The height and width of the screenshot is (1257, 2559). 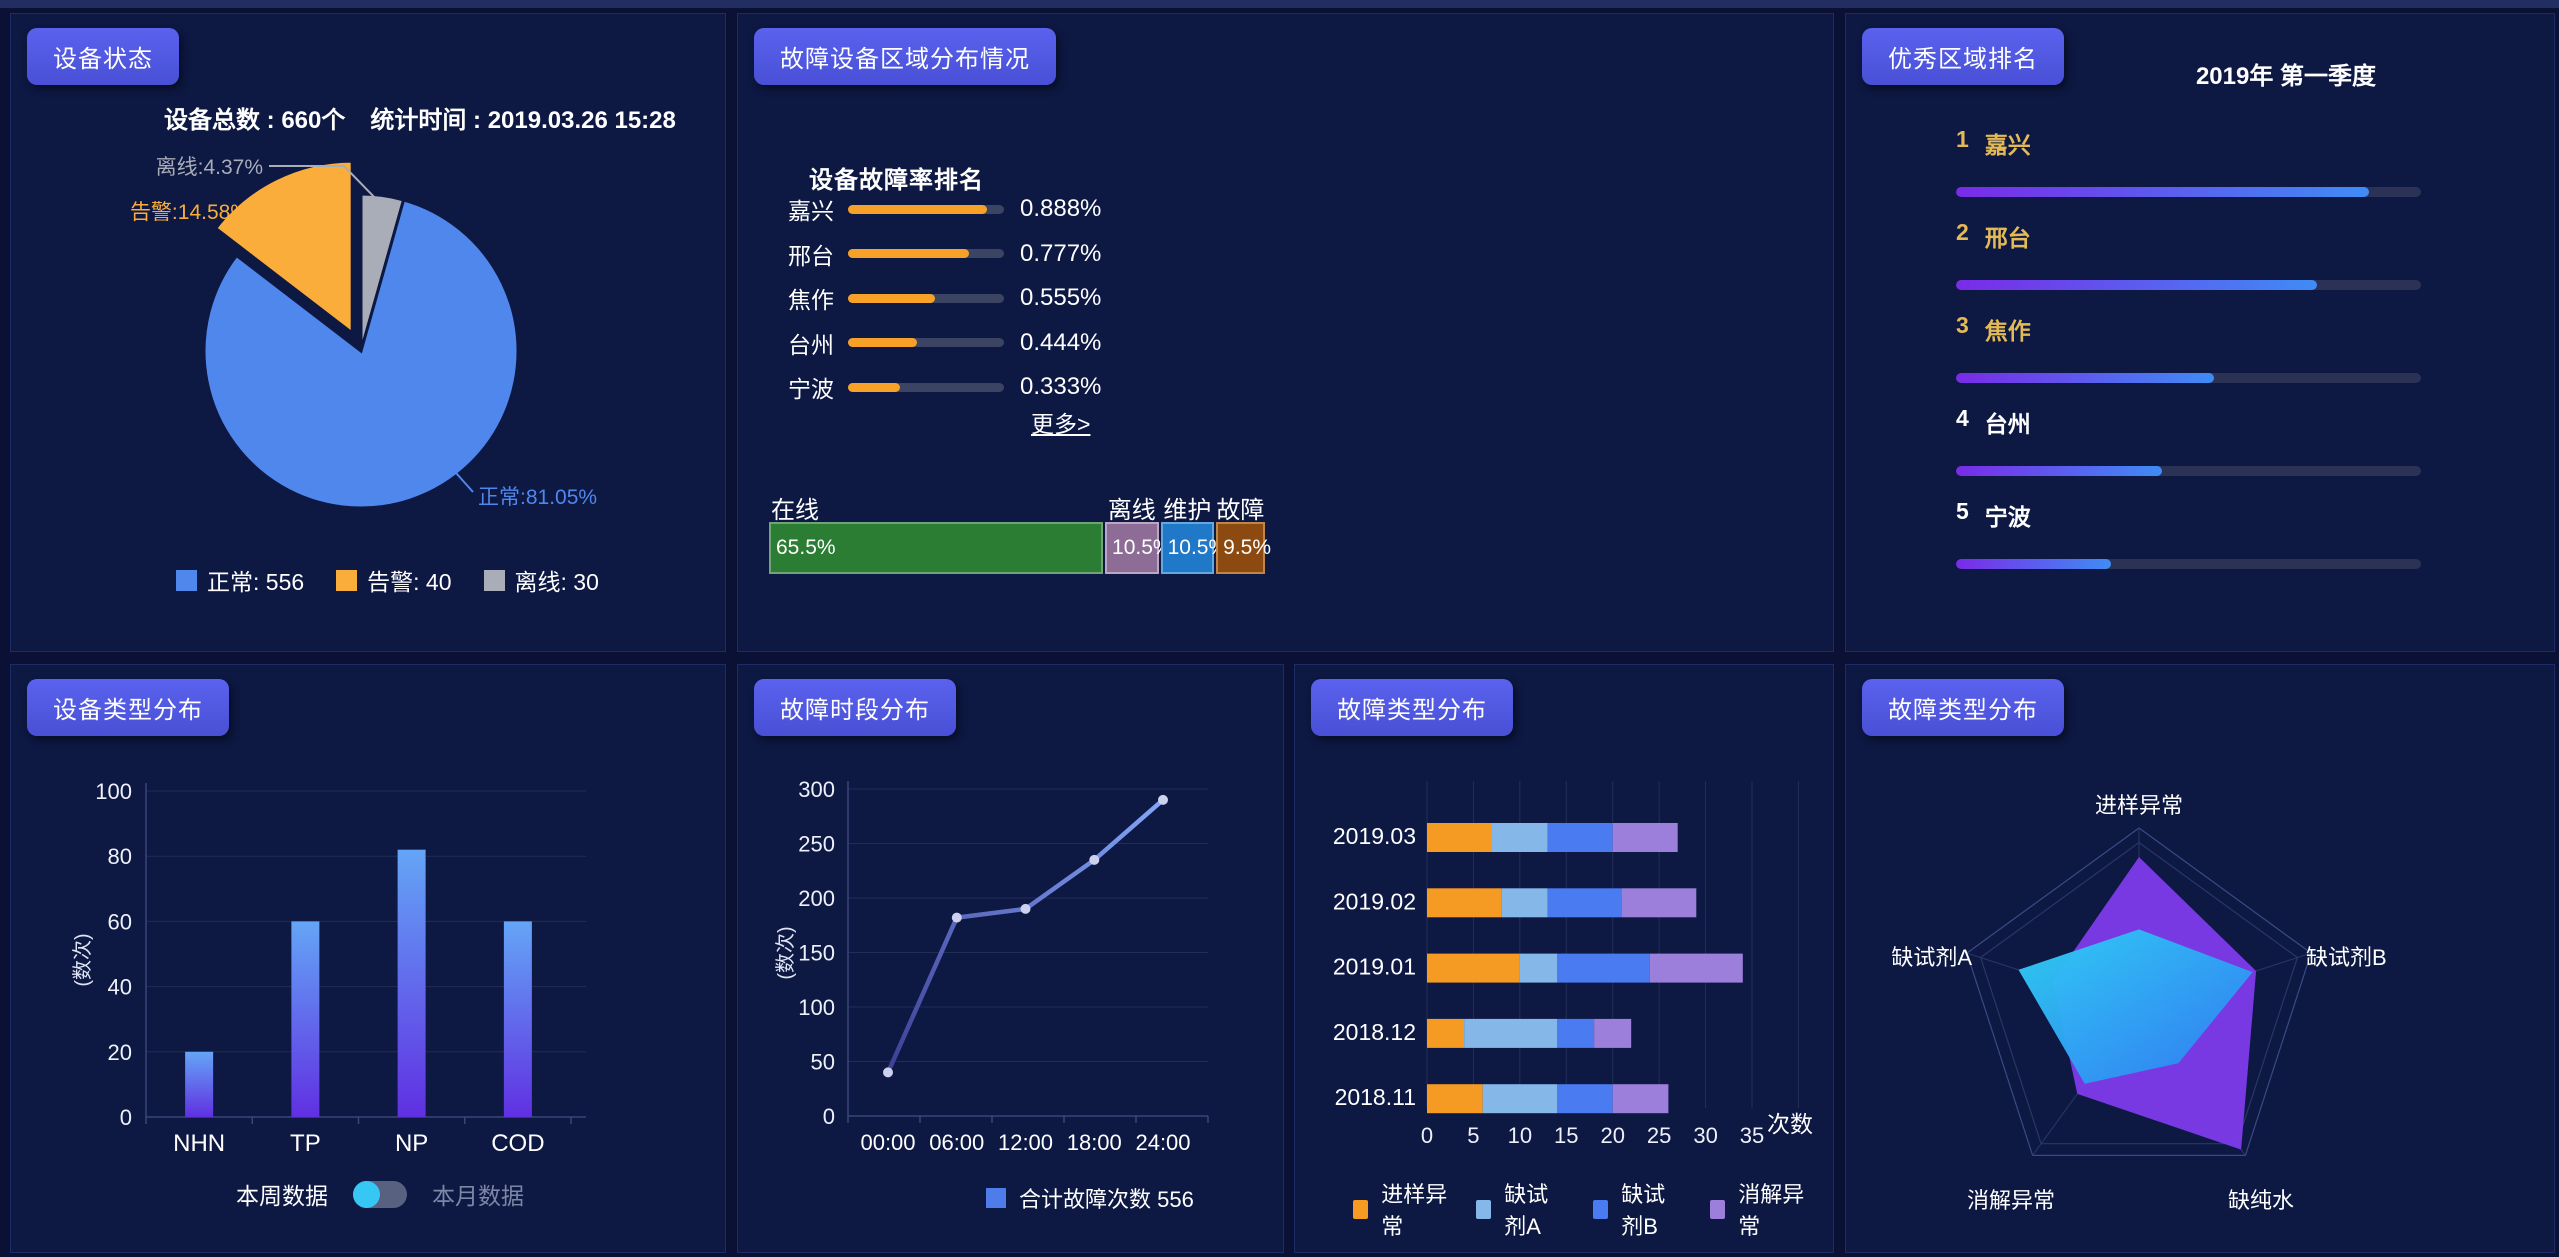 I want to click on bar, so click(x=199, y=1084).